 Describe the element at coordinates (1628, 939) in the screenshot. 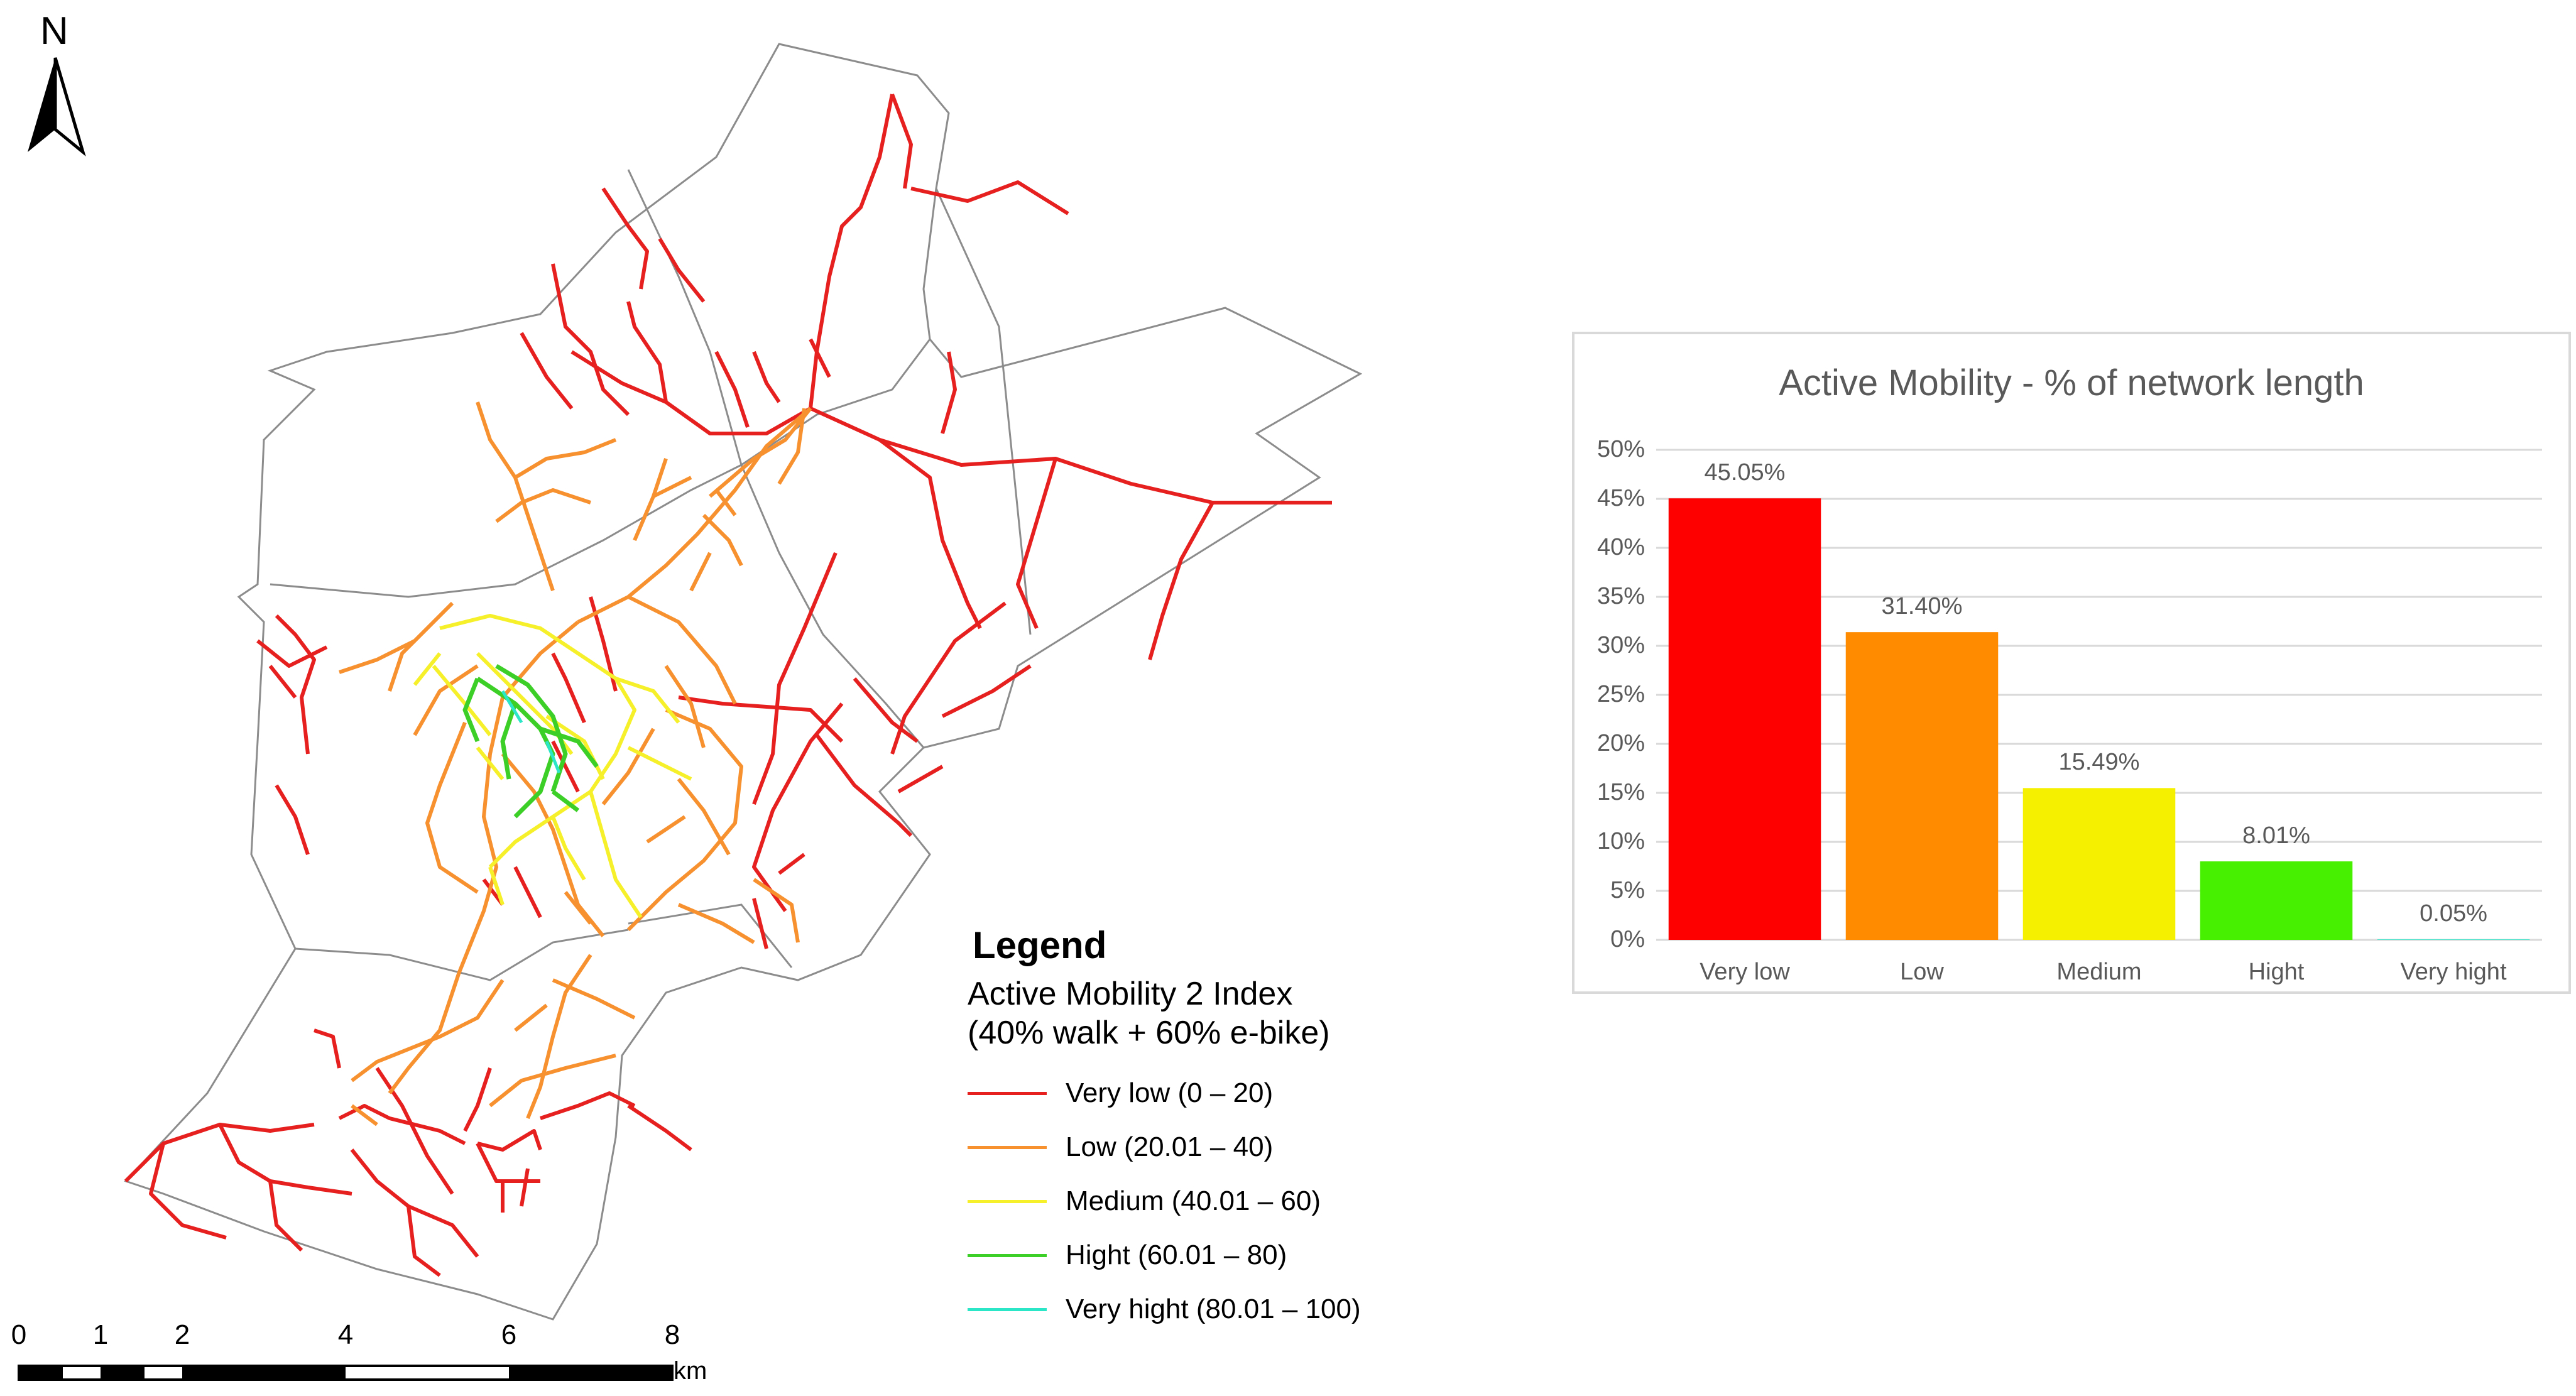

I see `y-tick-label: 0%` at that location.